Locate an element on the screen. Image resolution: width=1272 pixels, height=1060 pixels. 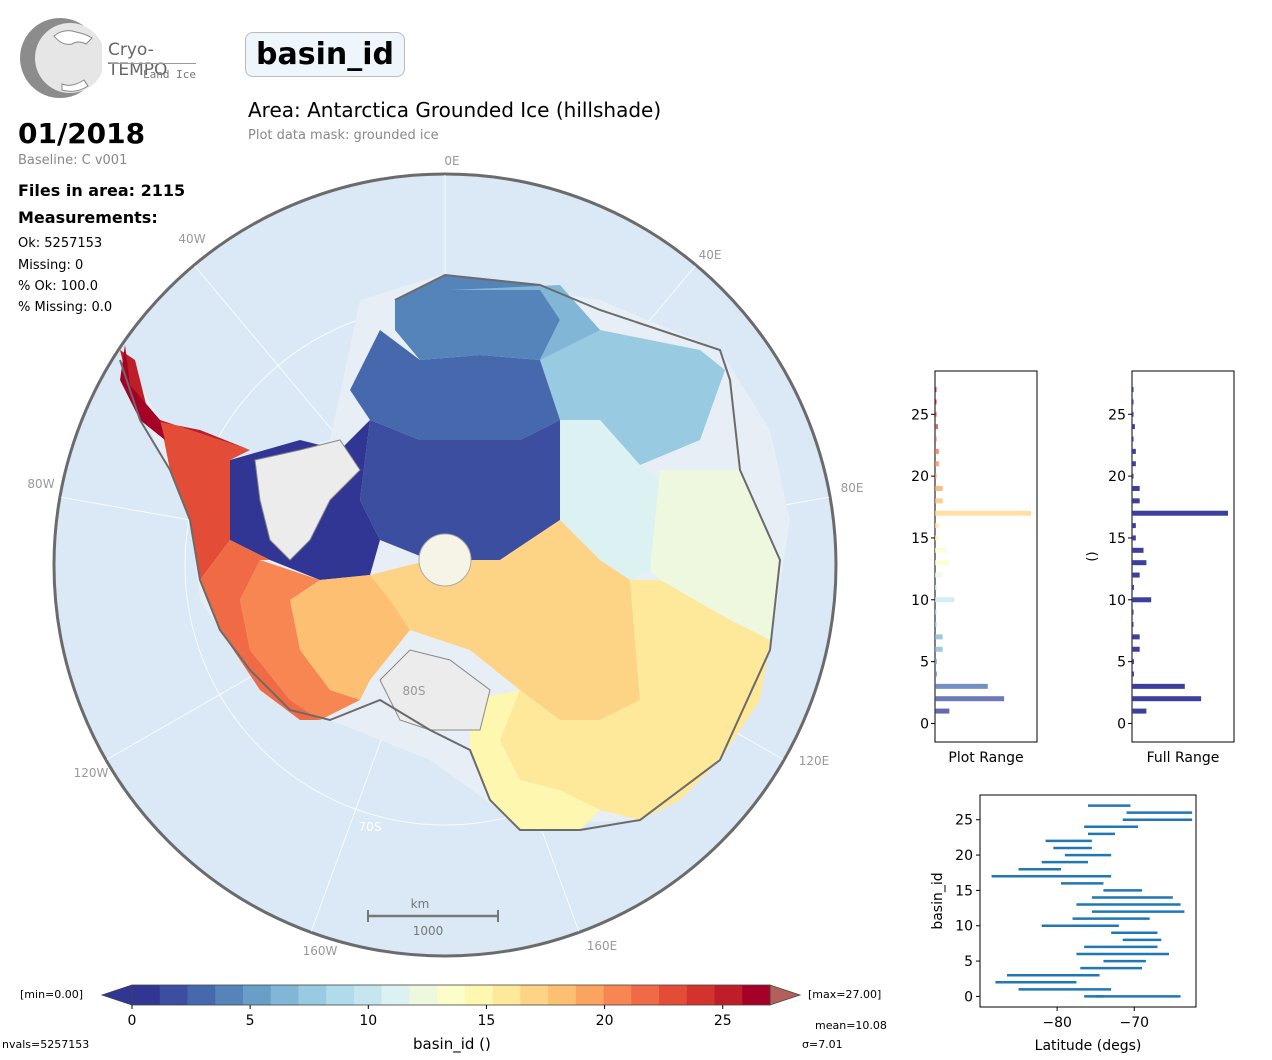
colorbar-tick-label: 20 is located at coordinates (605, 1021).